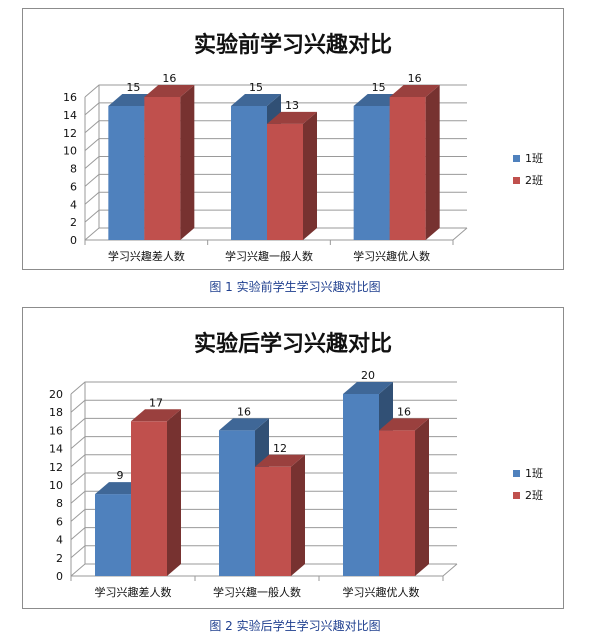  I want to click on data-label: 12, so click(280, 448).